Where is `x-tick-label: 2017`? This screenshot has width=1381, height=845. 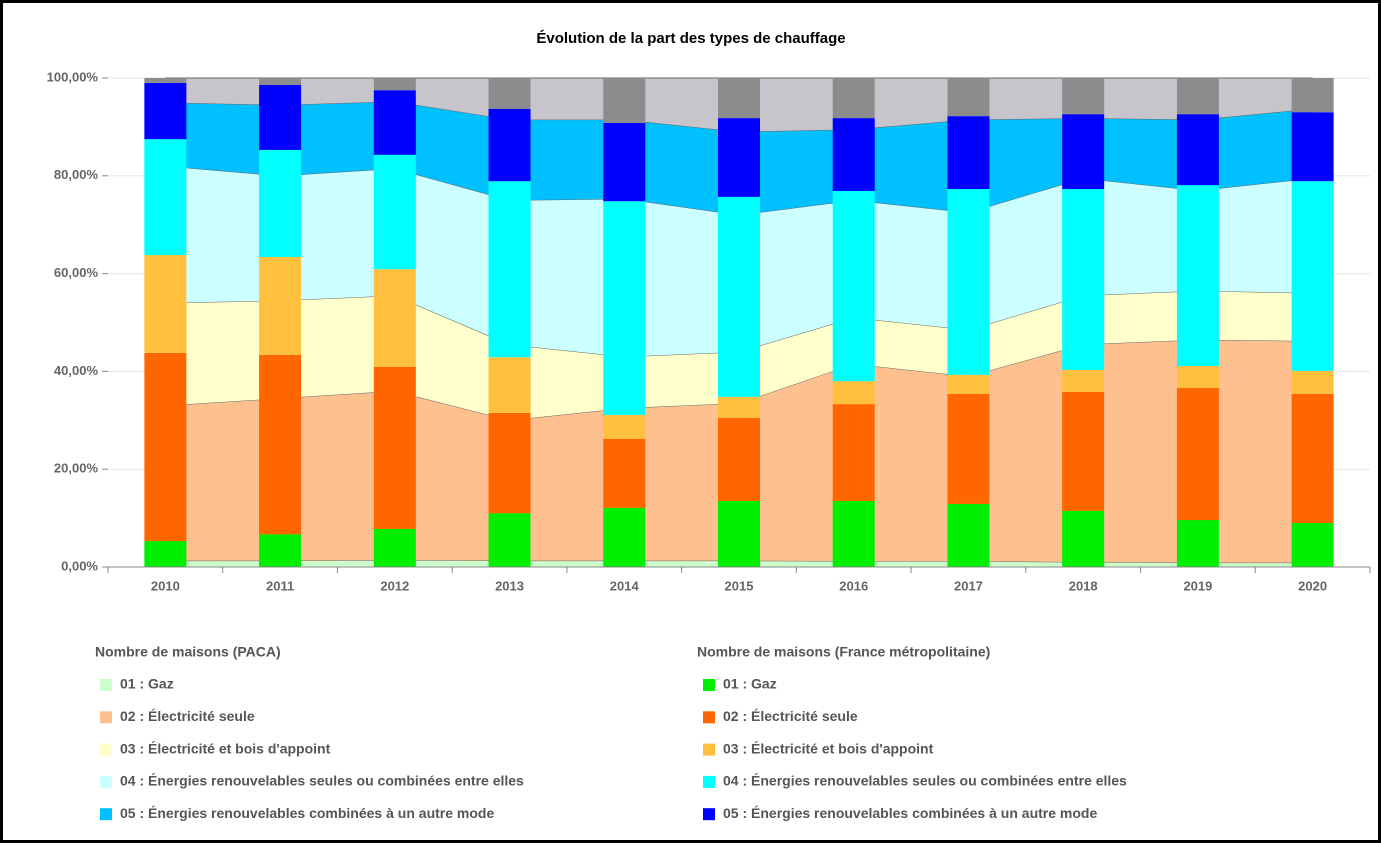
x-tick-label: 2017 is located at coordinates (968, 585).